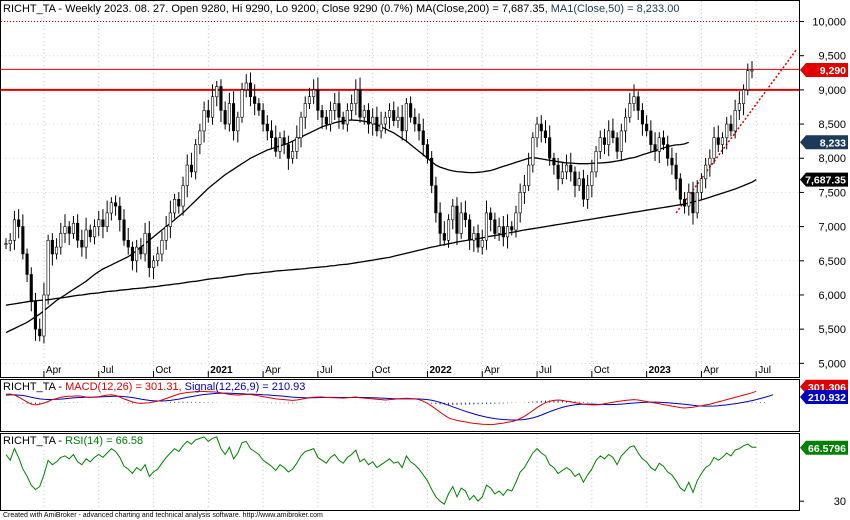  Describe the element at coordinates (832, 364) in the screenshot. I see `price-y-tick-label: 5,000` at that location.